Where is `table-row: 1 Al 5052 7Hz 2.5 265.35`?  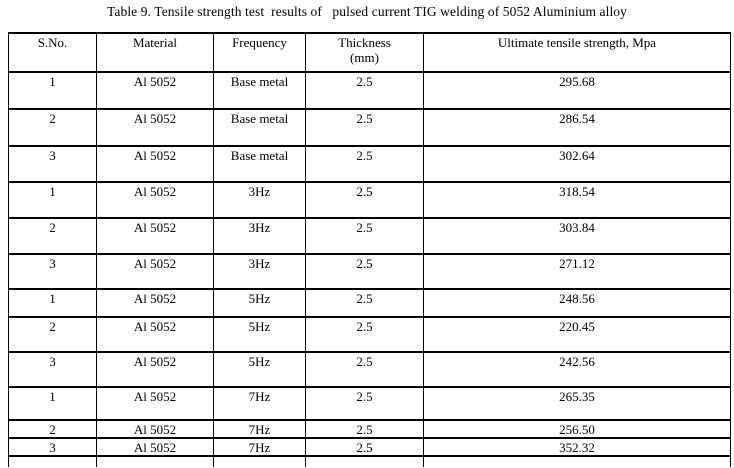
table-row: 1 Al 5052 7Hz 2.5 265.35 is located at coordinates (369, 403).